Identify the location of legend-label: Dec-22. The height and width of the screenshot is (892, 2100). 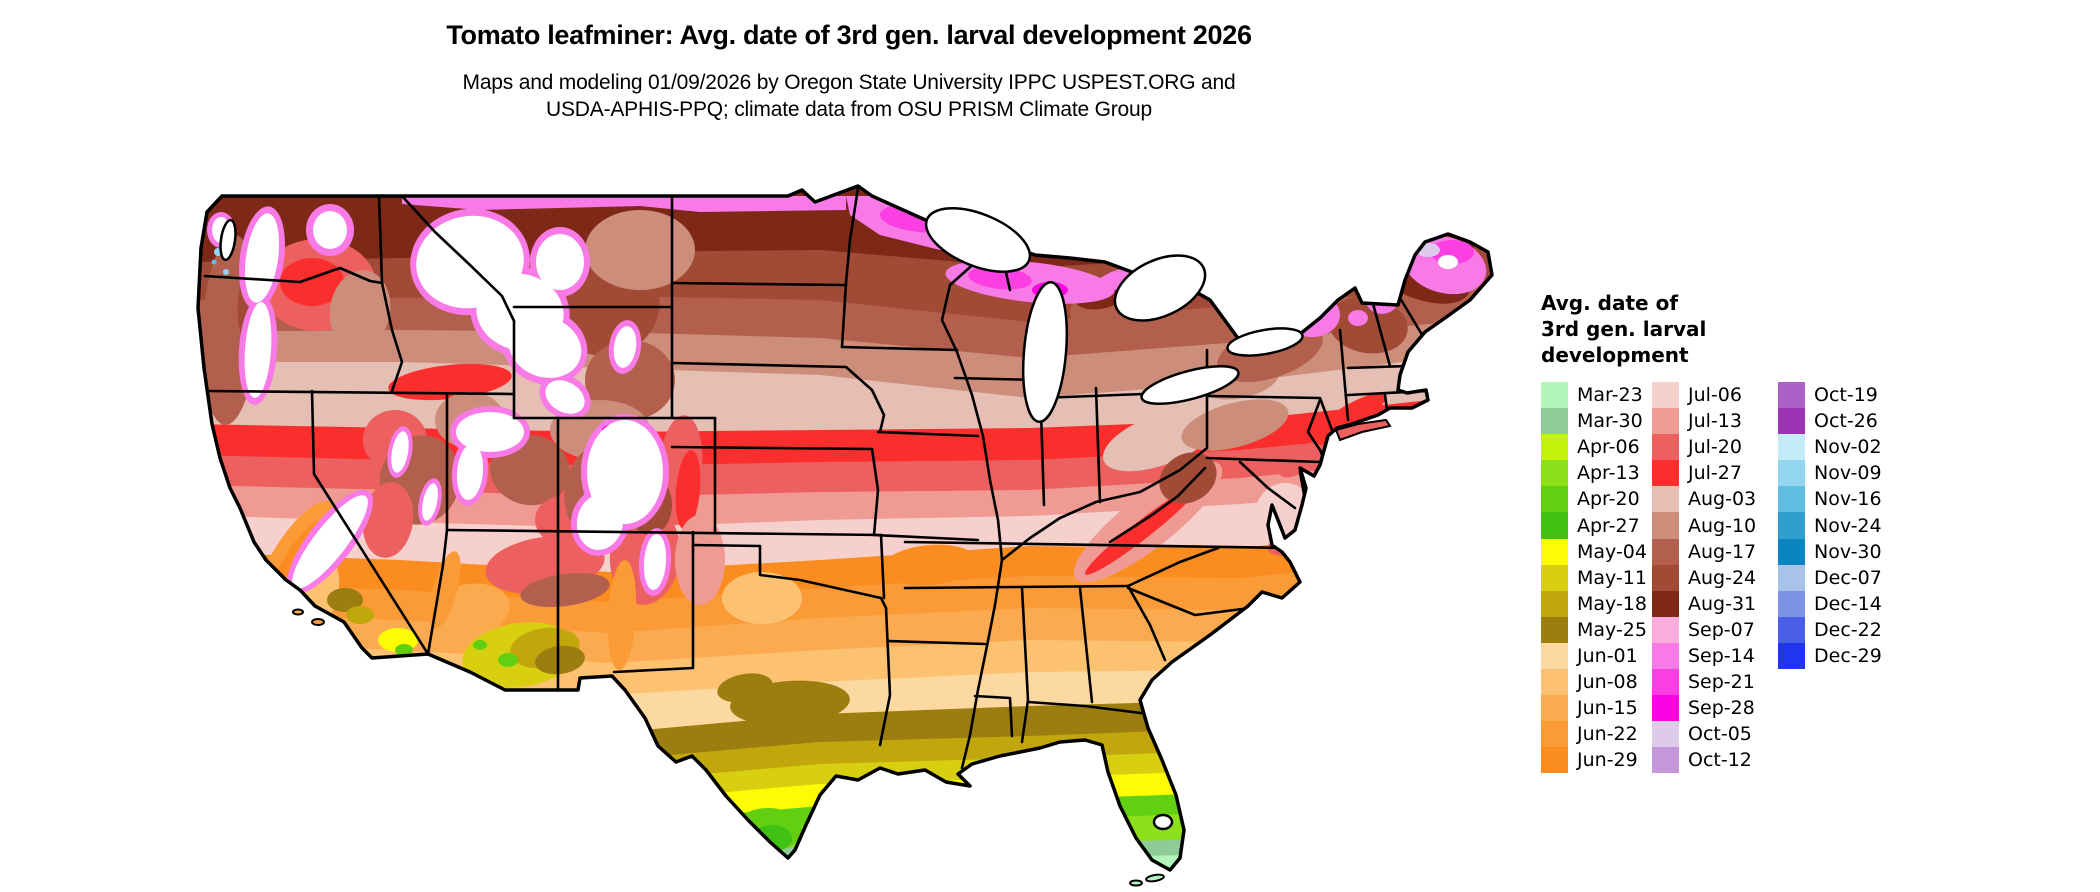
(1848, 629).